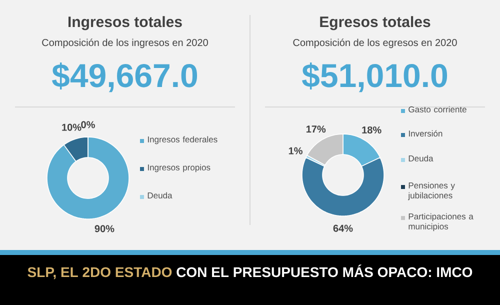 This screenshot has height=305, width=500. I want to click on chart-title: Egresos totales, so click(375, 23).